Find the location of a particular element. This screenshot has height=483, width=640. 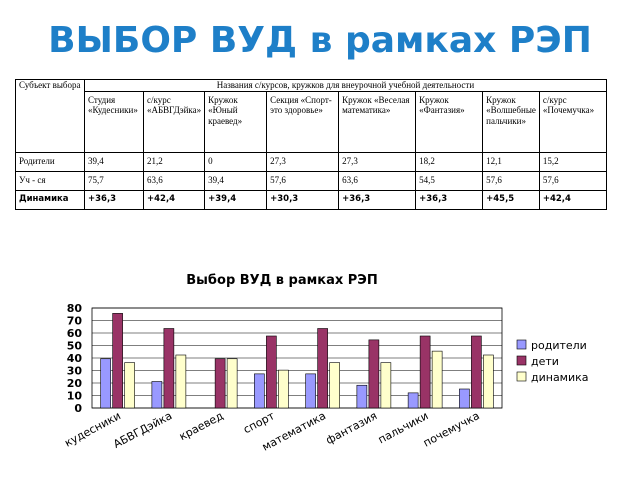

table-cell: +45,5 is located at coordinates (511, 199).